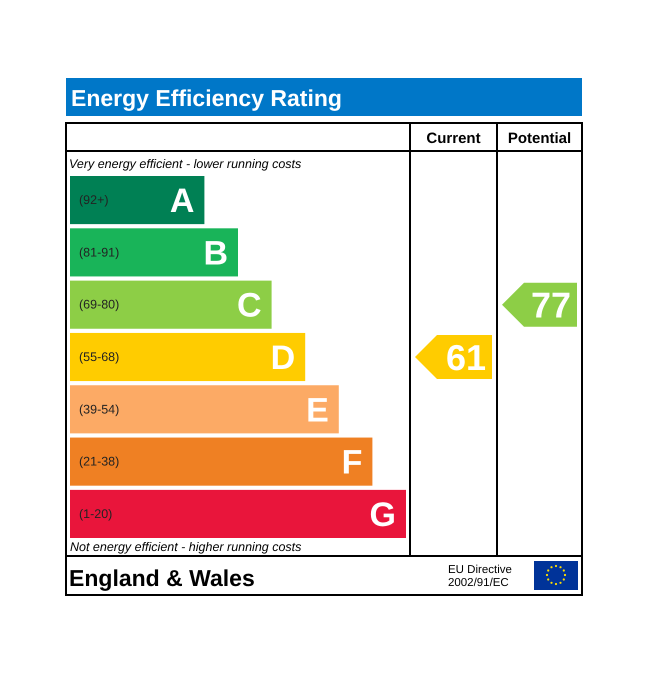 This screenshot has width=662, height=676. What do you see at coordinates (182, 201) in the screenshot?
I see `y-tick-label: A` at bounding box center [182, 201].